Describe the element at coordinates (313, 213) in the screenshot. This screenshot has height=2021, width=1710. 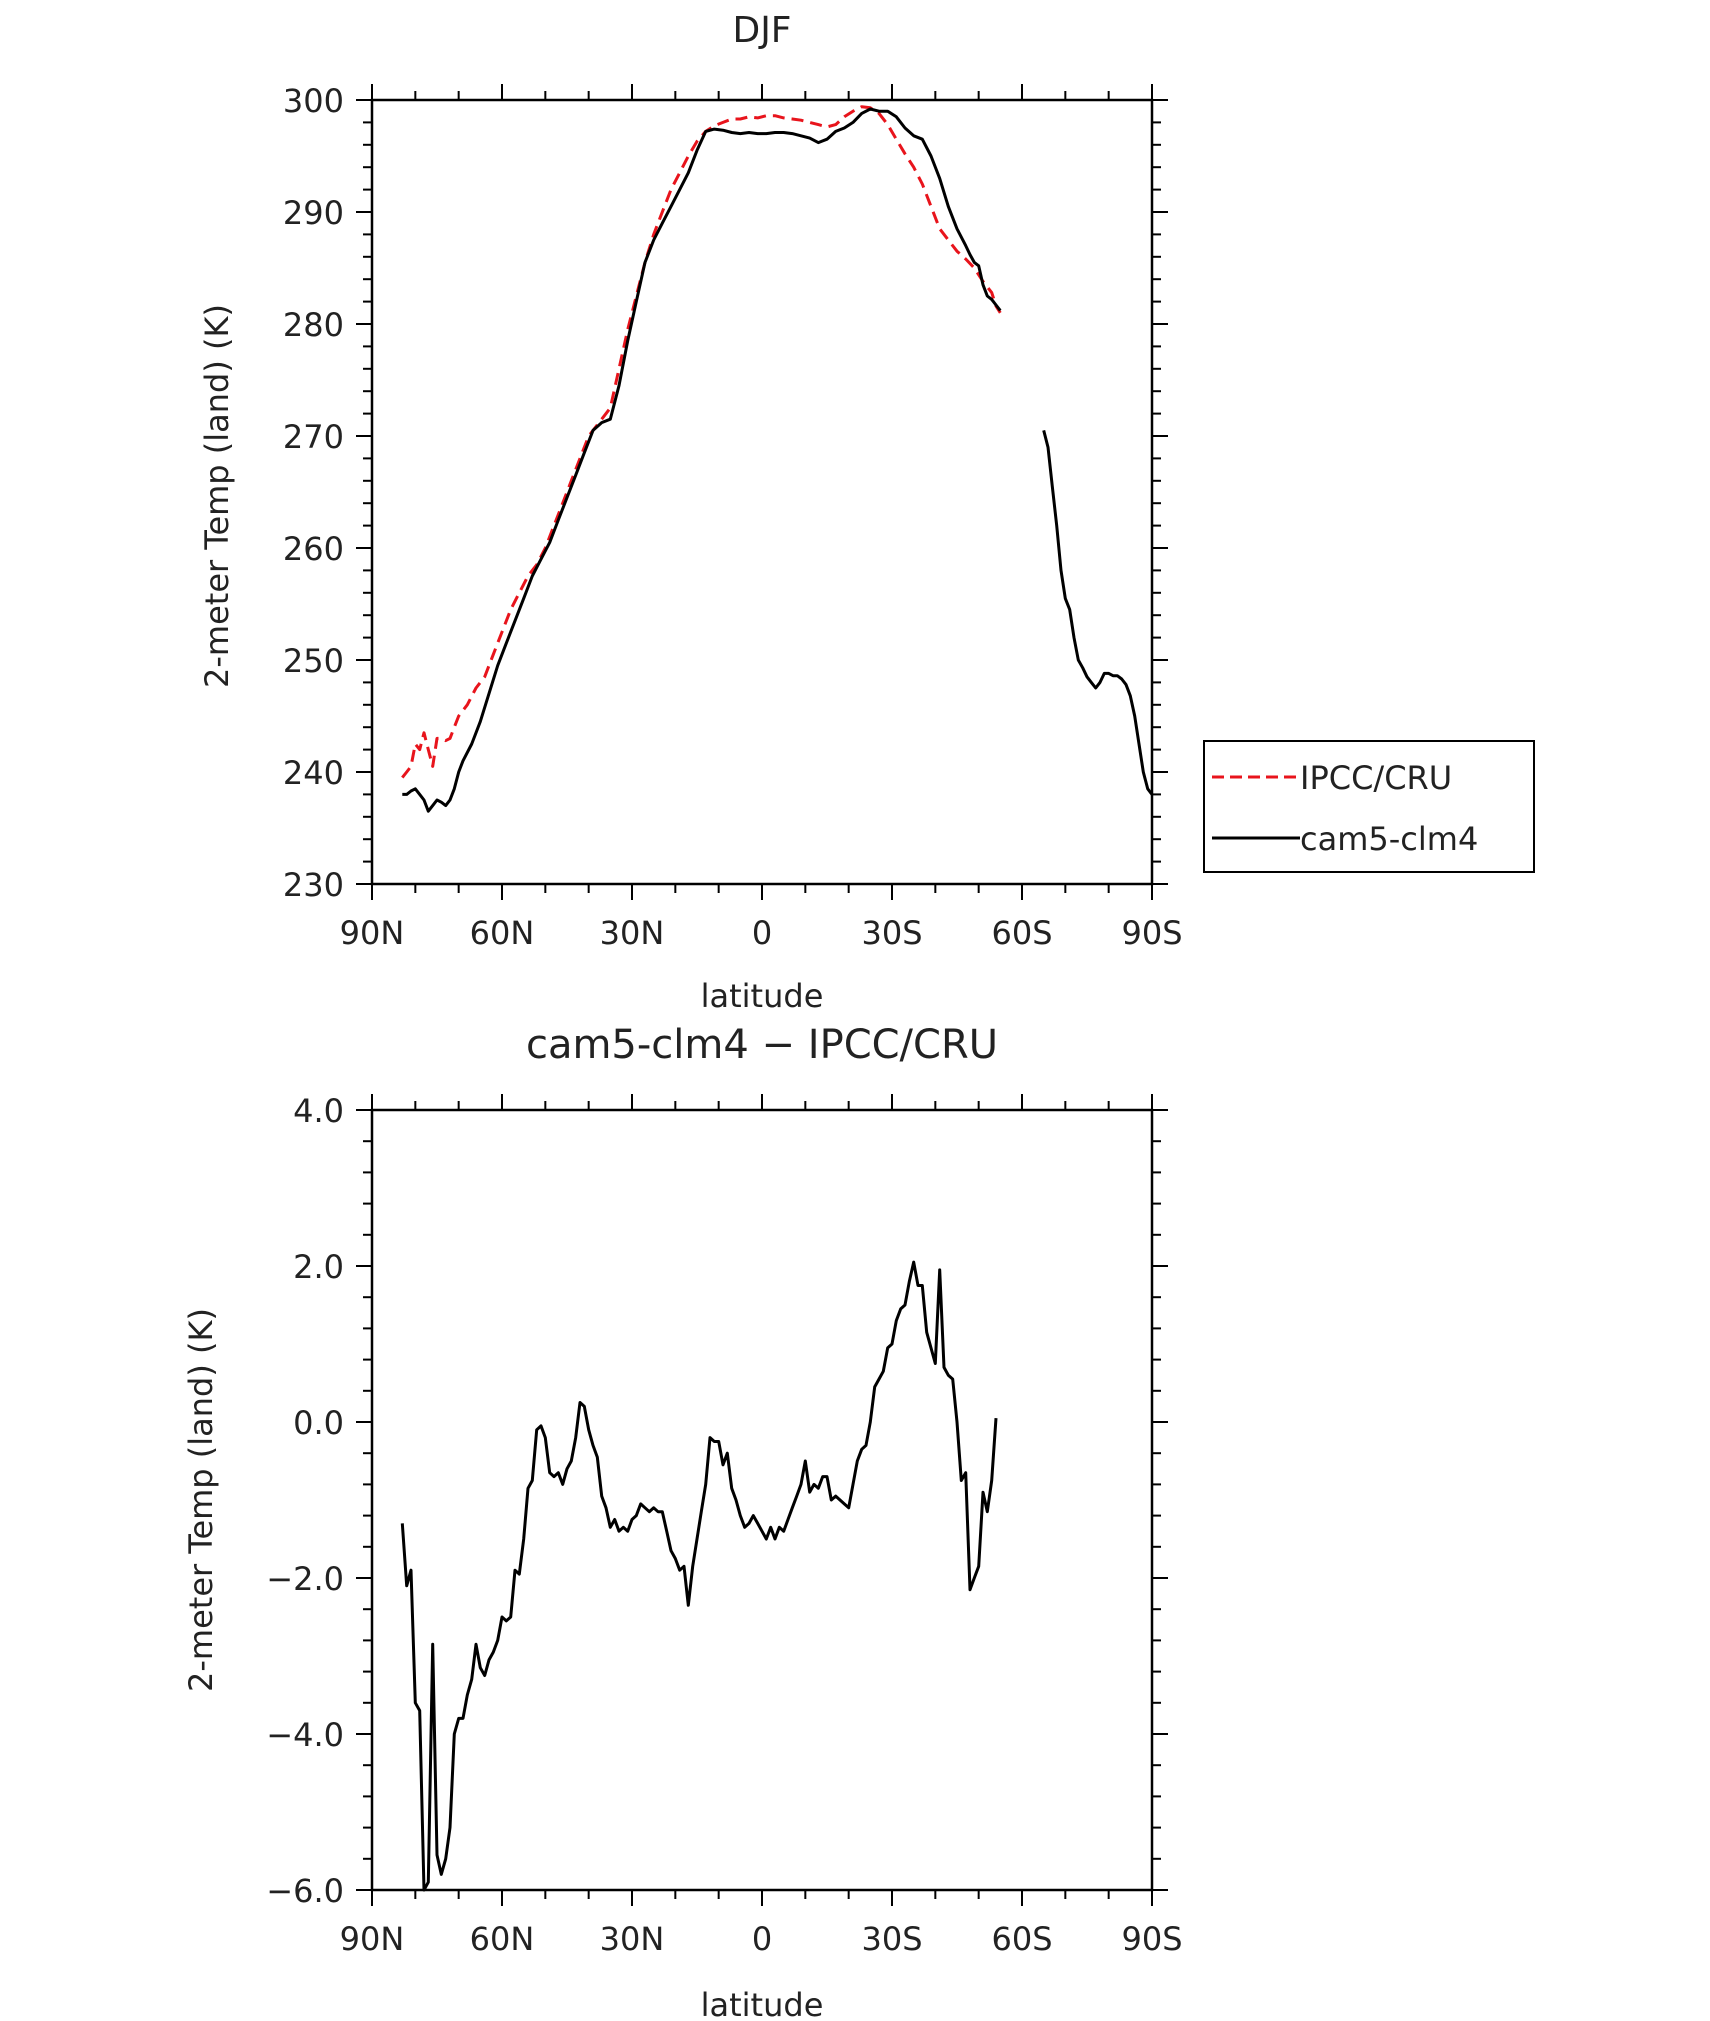
I see `y-tick-label: 290` at that location.